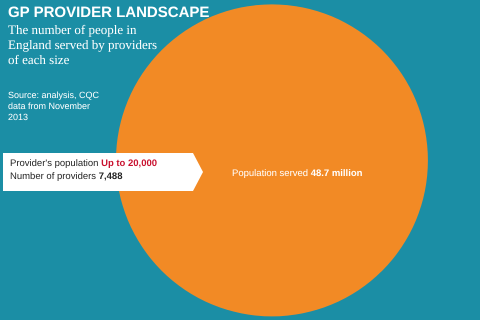 The image size is (480, 320). I want to click on text: GP PROVIDER LANDSCAPE, so click(109, 12).